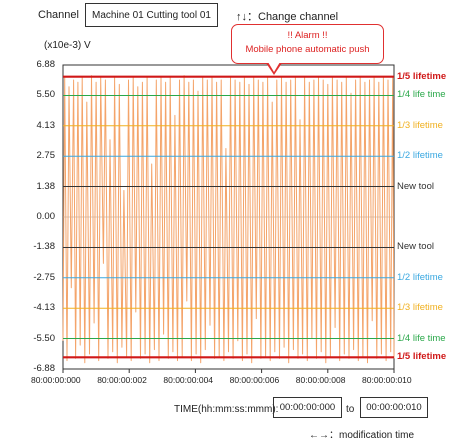 The width and height of the screenshot is (474, 441). Describe the element at coordinates (387, 380) in the screenshot. I see `x-tick-label: 80:00:00:010` at that location.